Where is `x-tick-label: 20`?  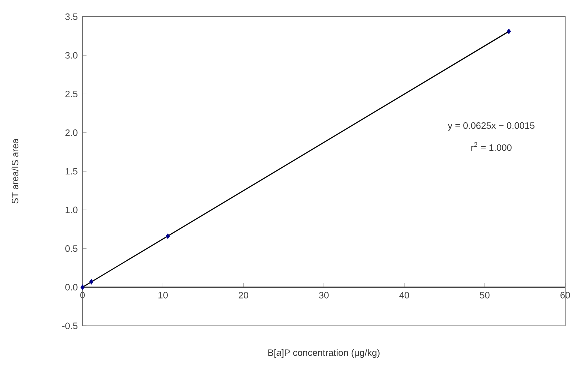 x-tick-label: 20 is located at coordinates (243, 295).